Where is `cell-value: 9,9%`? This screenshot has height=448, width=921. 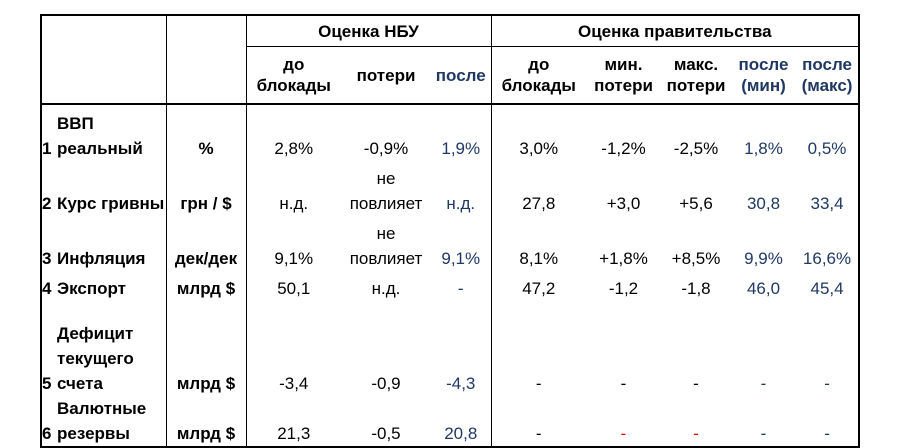
cell-value: 9,9% is located at coordinates (763, 258).